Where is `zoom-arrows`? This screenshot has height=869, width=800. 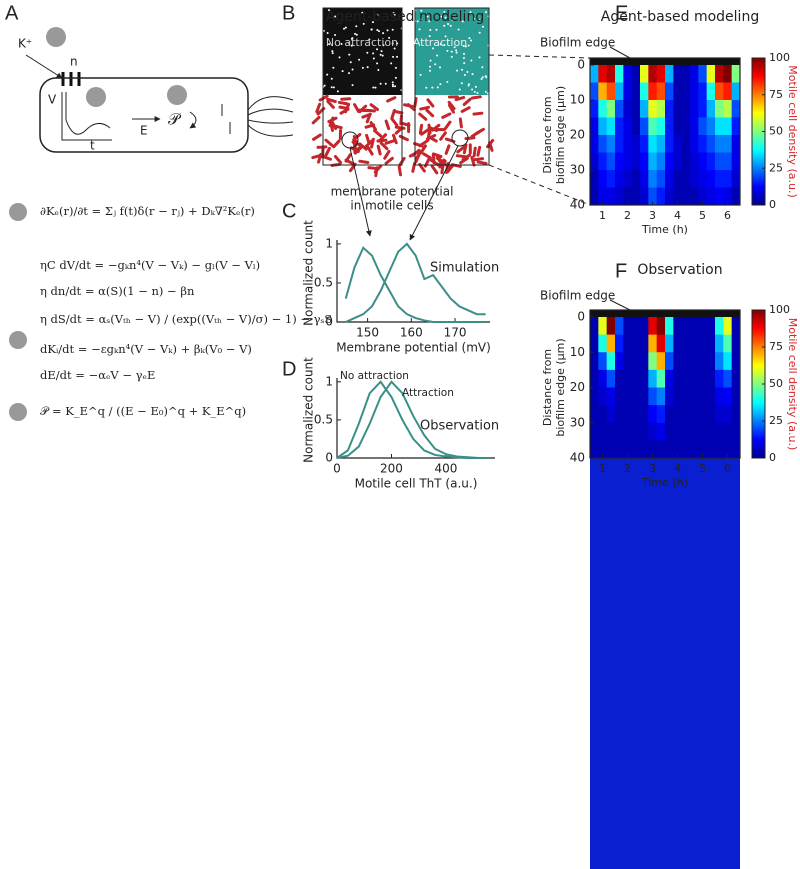 zoom-arrows is located at coordinates (466, 147).